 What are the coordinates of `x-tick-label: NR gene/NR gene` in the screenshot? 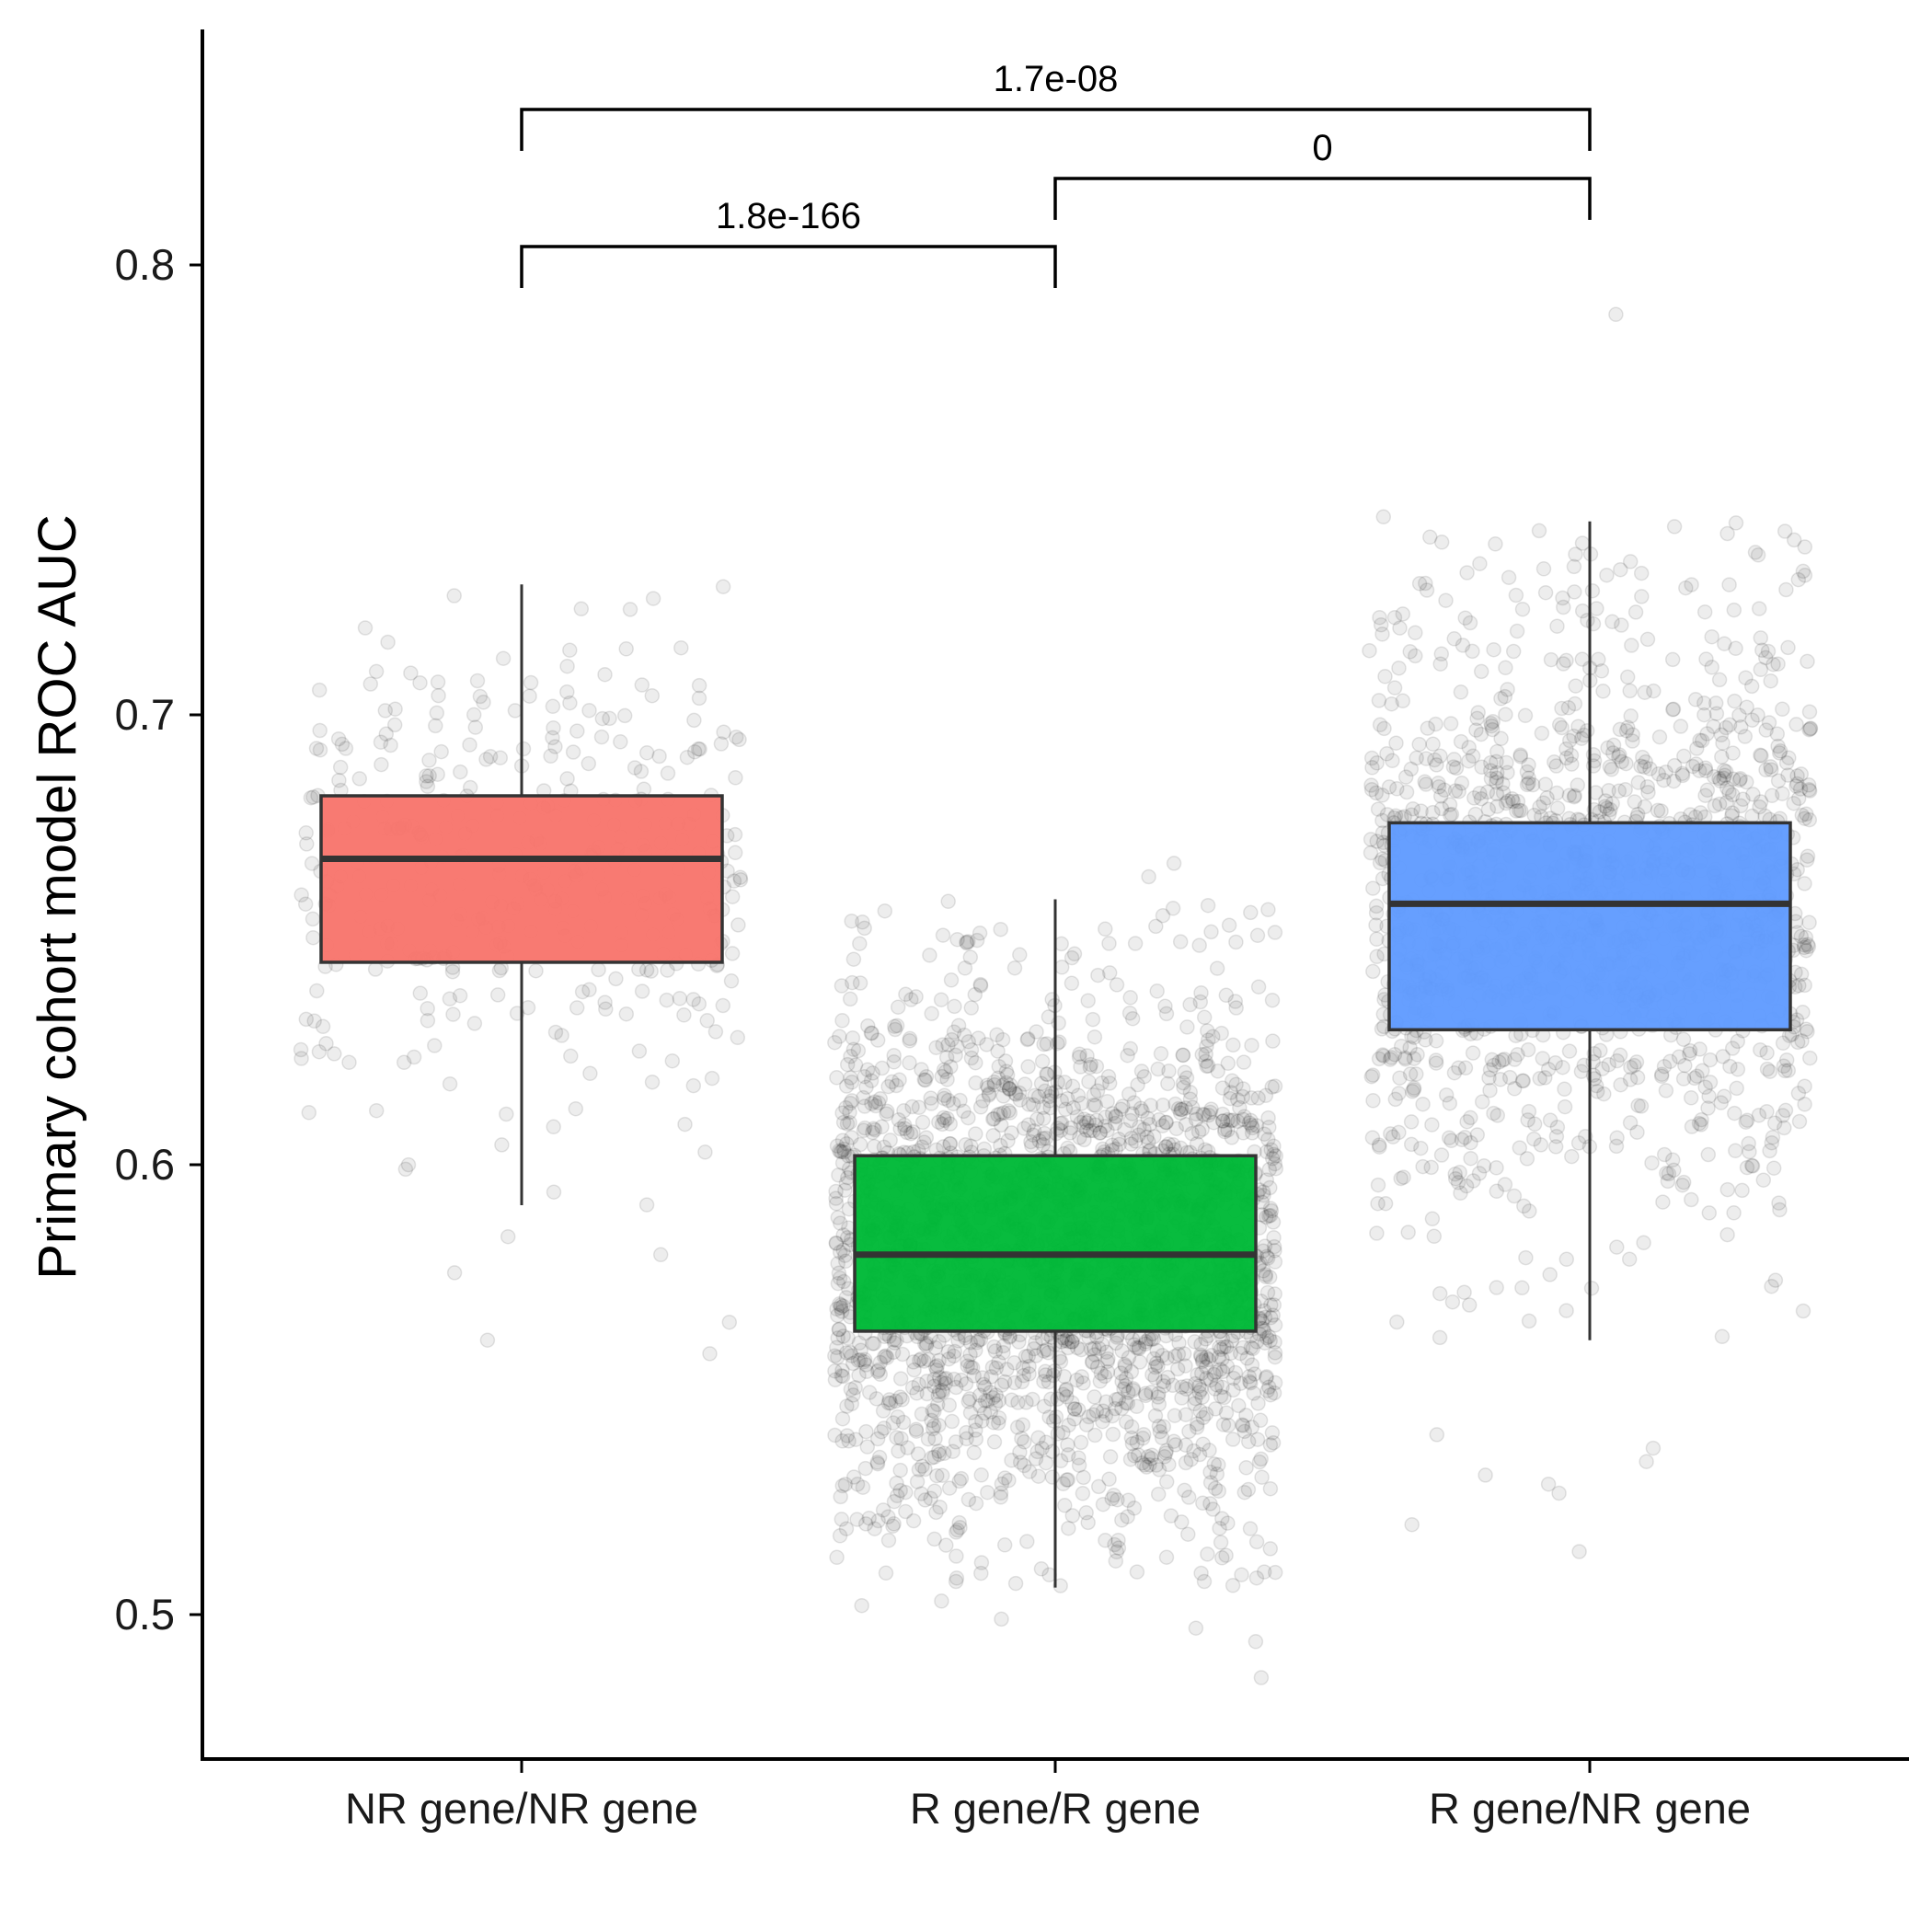 It's located at (521, 1808).